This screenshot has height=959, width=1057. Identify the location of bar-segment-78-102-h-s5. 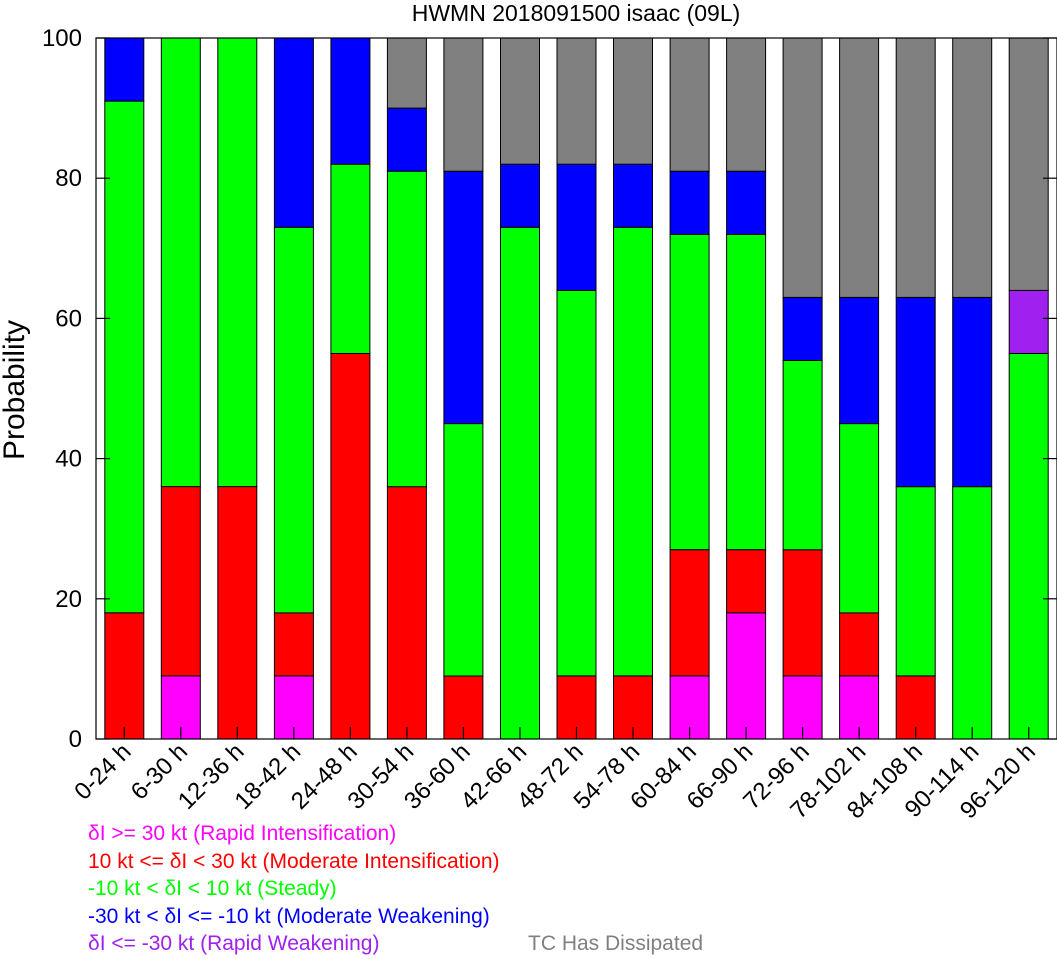
(859, 167).